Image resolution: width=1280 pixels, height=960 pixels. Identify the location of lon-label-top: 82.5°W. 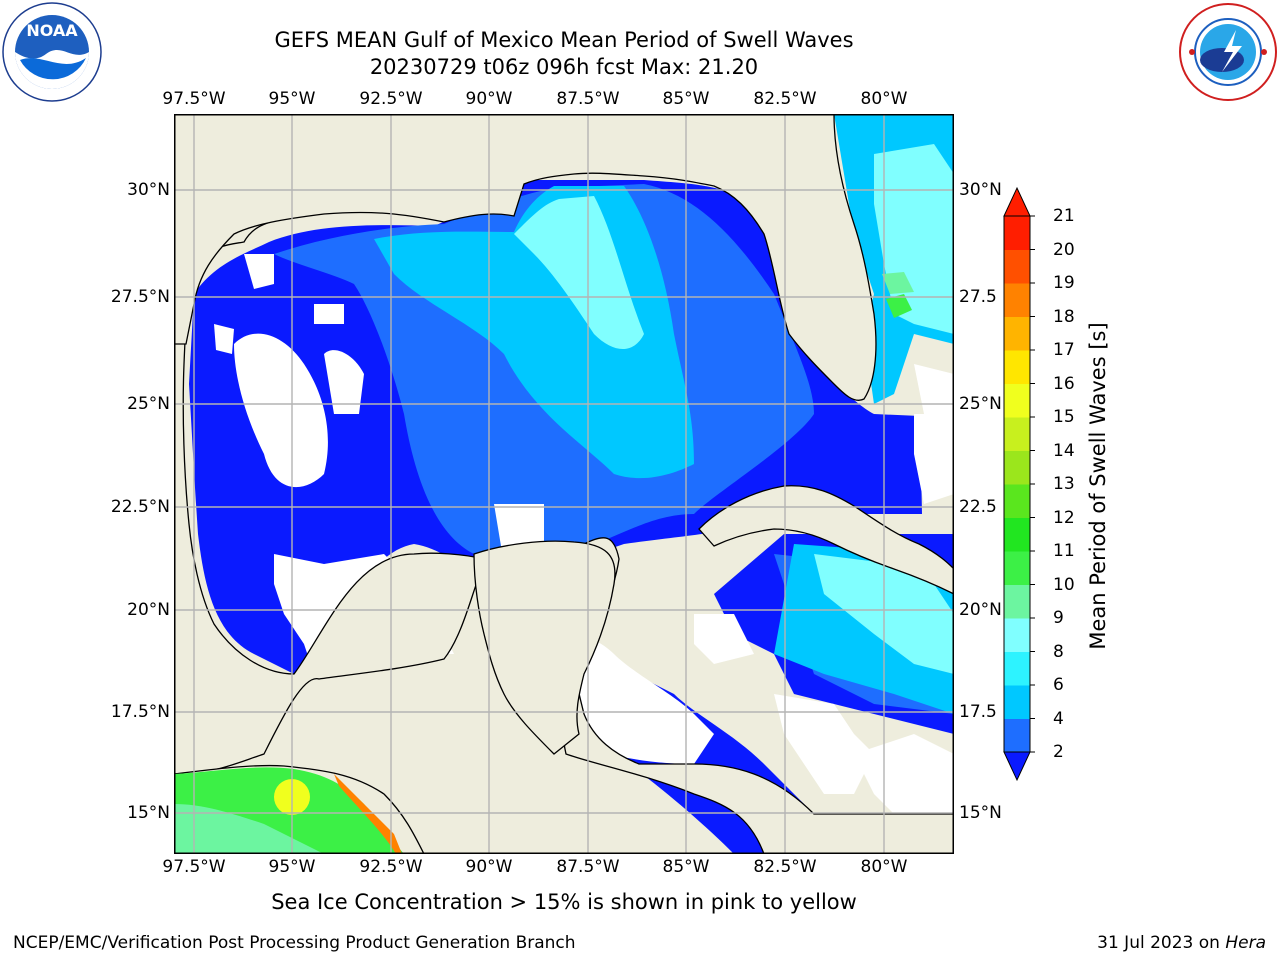
(785, 99).